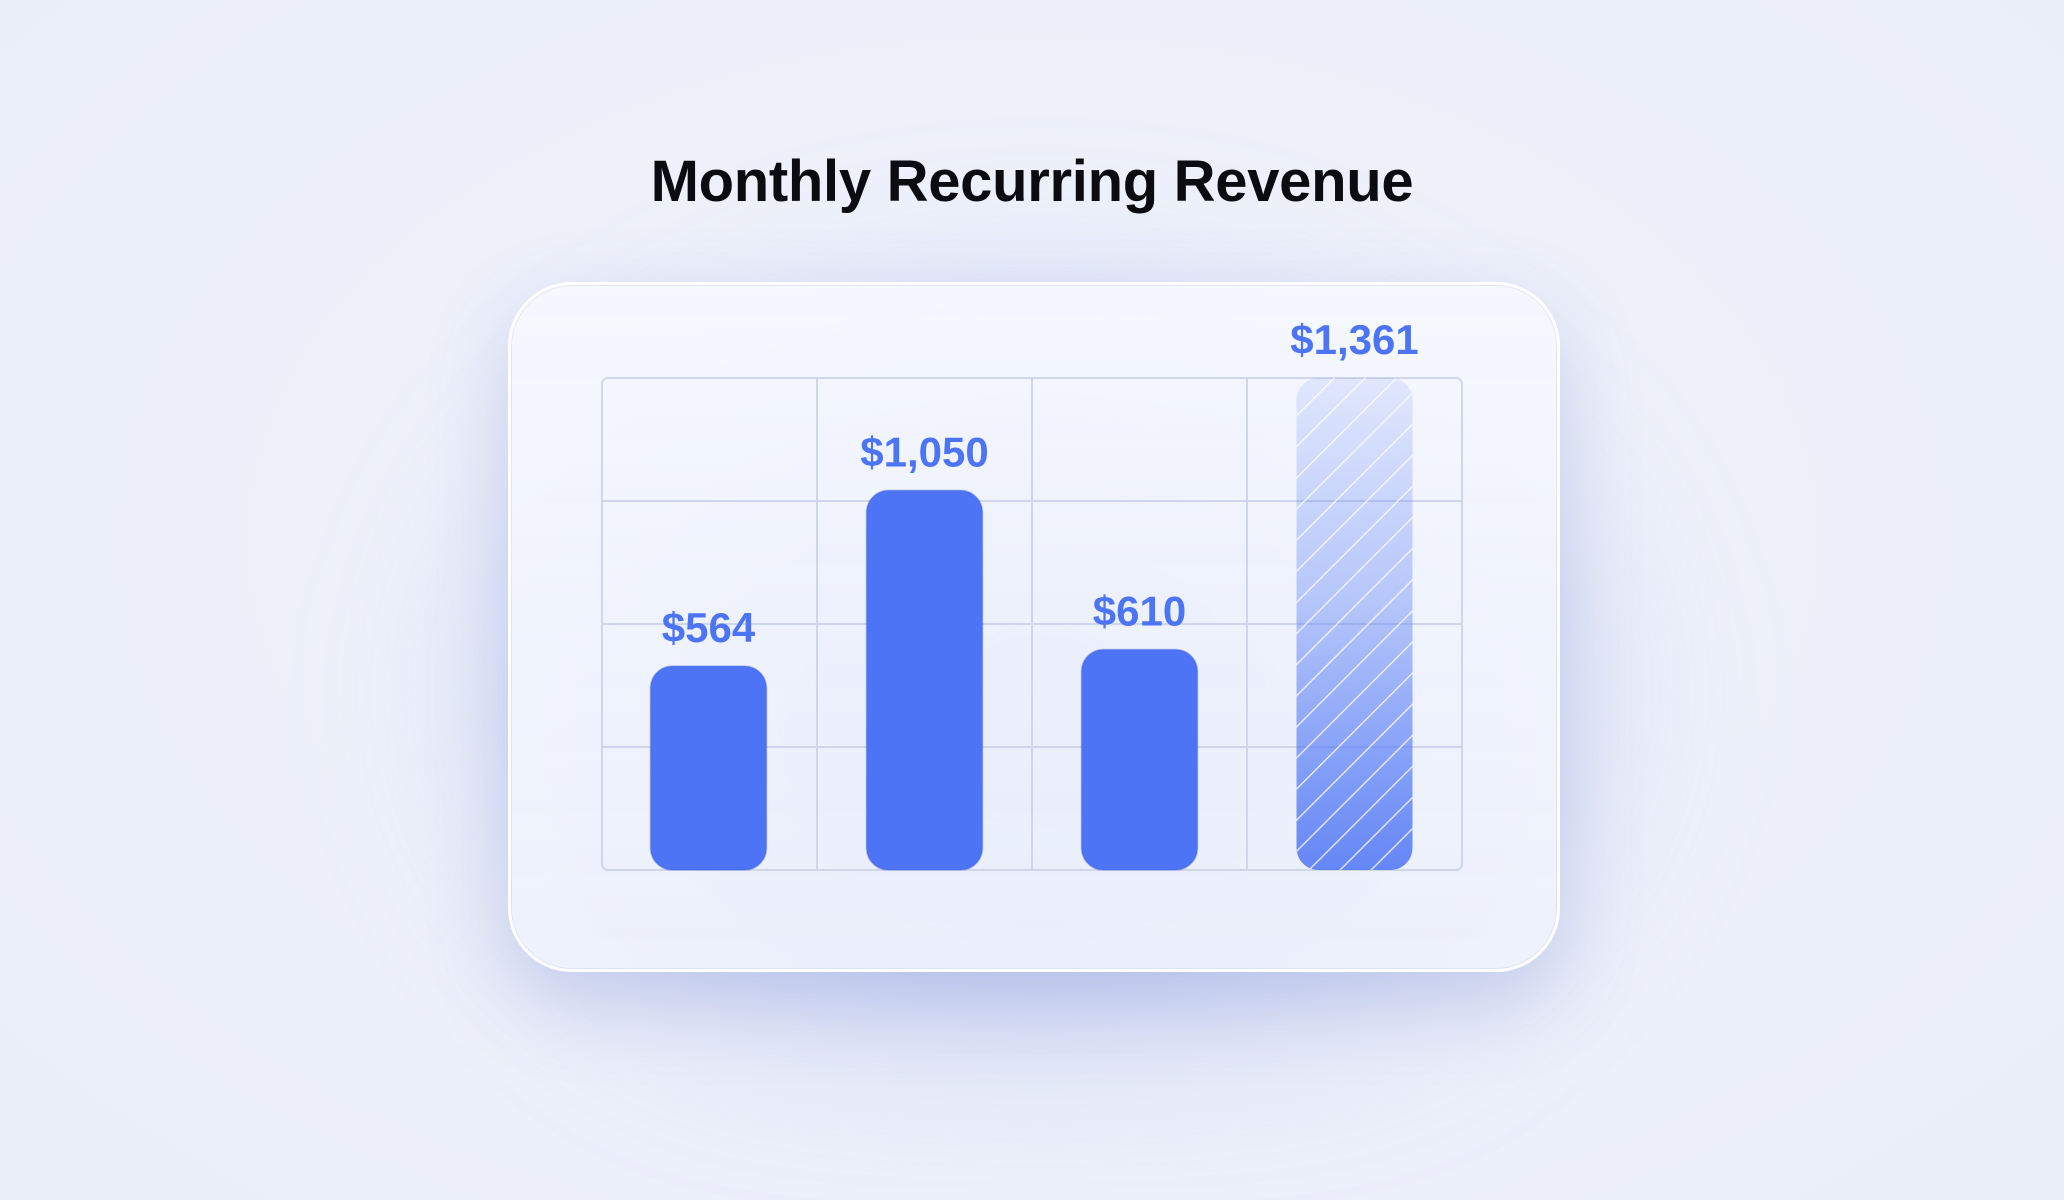  What do you see at coordinates (924, 451) in the screenshot?
I see `bar-value-label: $1,050` at bounding box center [924, 451].